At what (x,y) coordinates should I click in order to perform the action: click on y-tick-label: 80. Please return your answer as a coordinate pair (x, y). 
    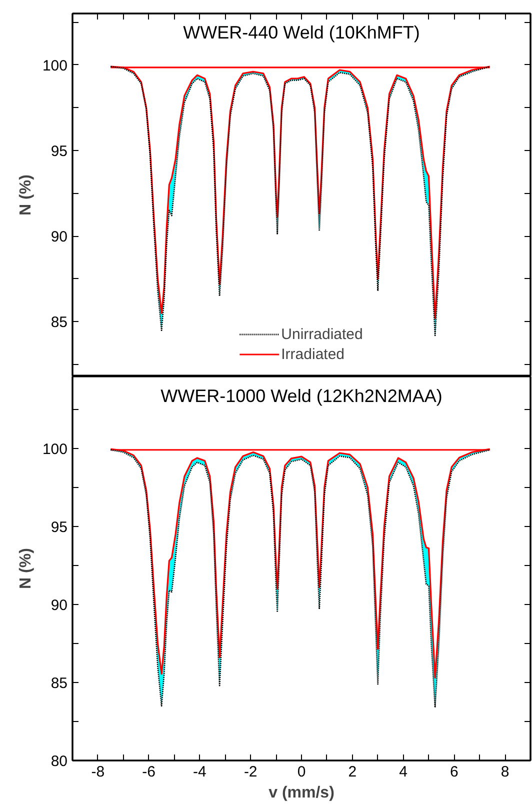
    Looking at the image, I should click on (59, 761).